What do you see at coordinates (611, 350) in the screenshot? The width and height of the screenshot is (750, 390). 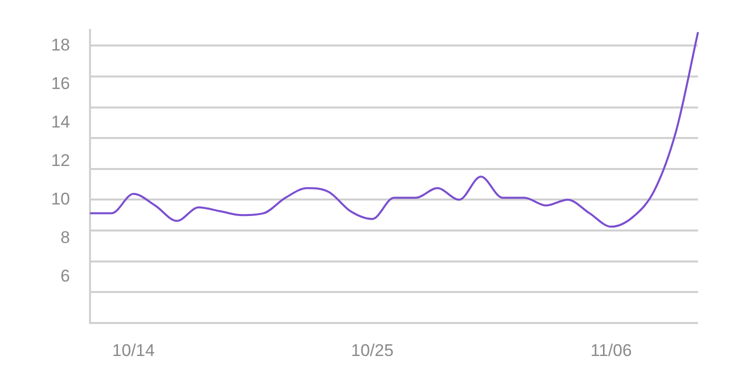 I see `x-tick-label: 11/06` at bounding box center [611, 350].